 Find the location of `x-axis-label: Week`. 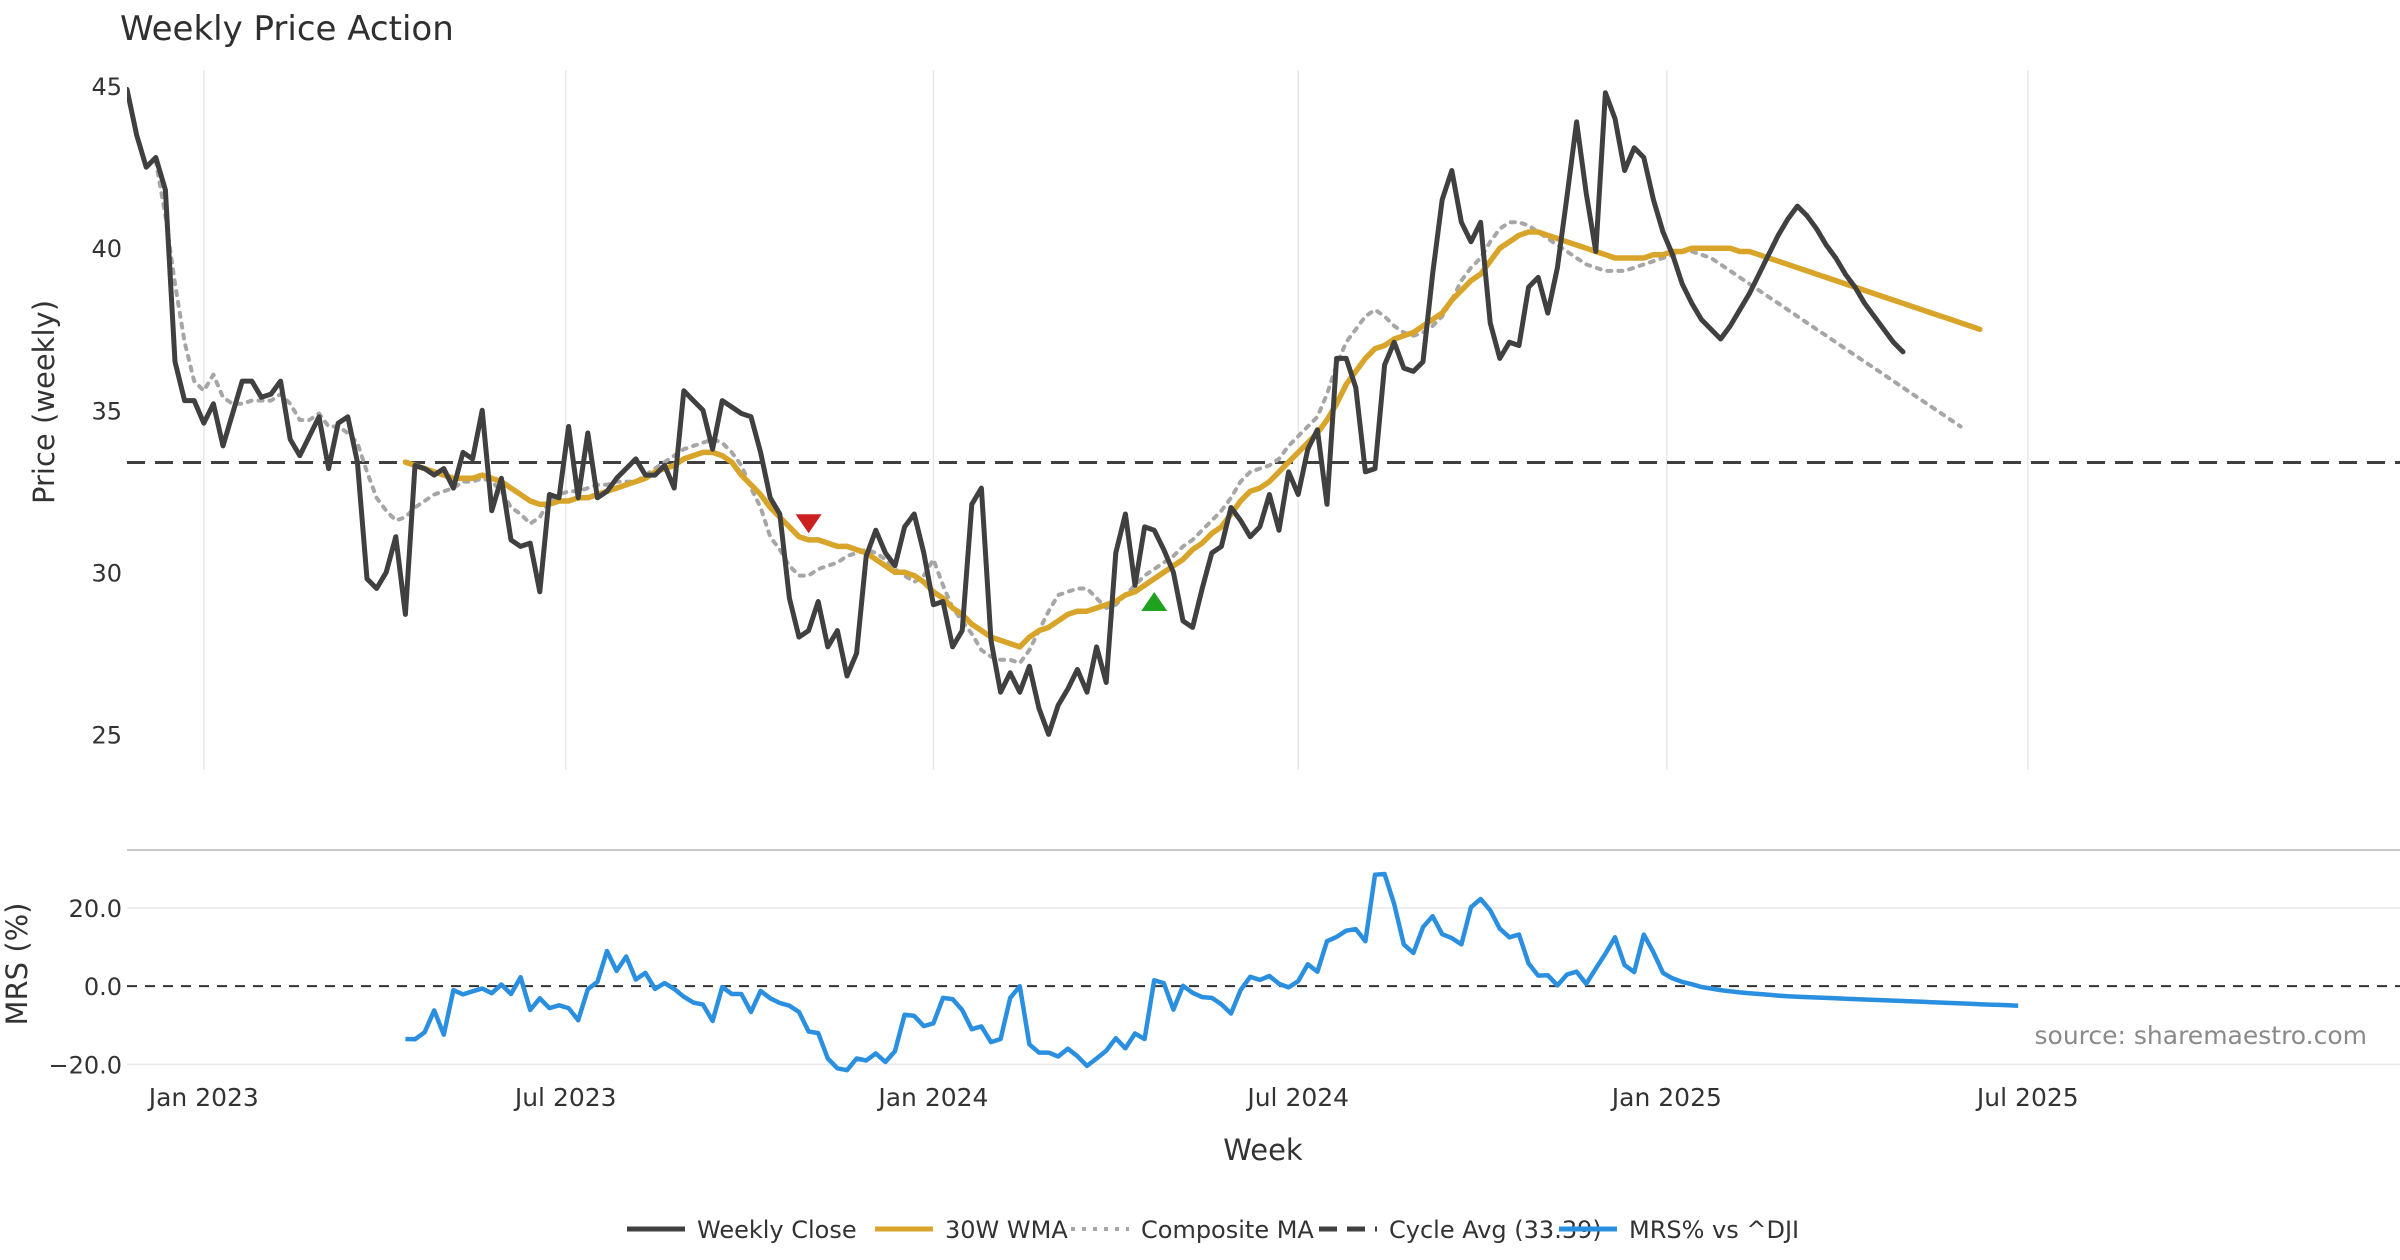

x-axis-label: Week is located at coordinates (1263, 1150).